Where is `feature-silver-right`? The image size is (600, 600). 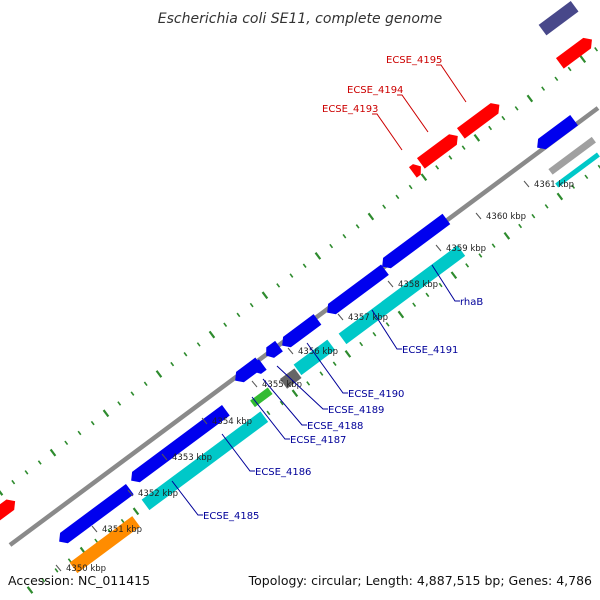 feature-silver-right is located at coordinates (572, 155).